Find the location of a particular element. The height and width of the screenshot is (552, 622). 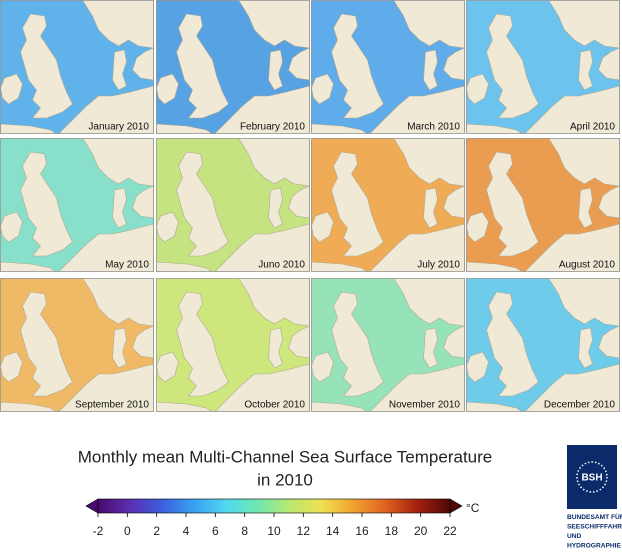

map-panel: November 2010 is located at coordinates (388, 345).